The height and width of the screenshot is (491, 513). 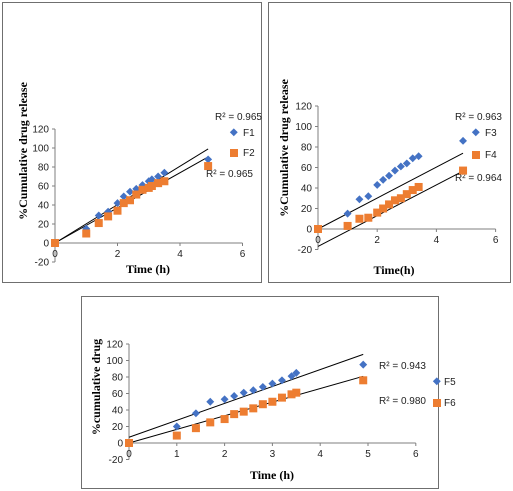 I want to click on y-axis-title: %cumulative drug, so click(x=96, y=387).